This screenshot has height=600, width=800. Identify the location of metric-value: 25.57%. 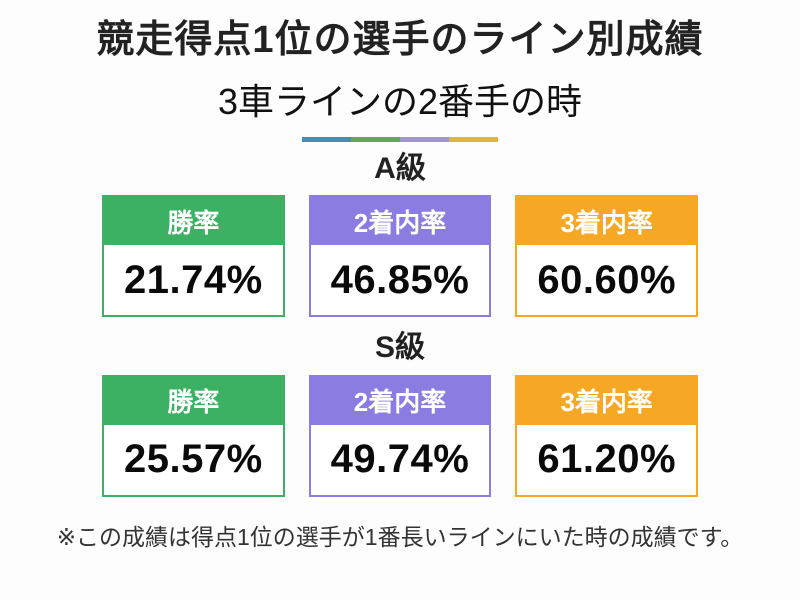
(193, 459).